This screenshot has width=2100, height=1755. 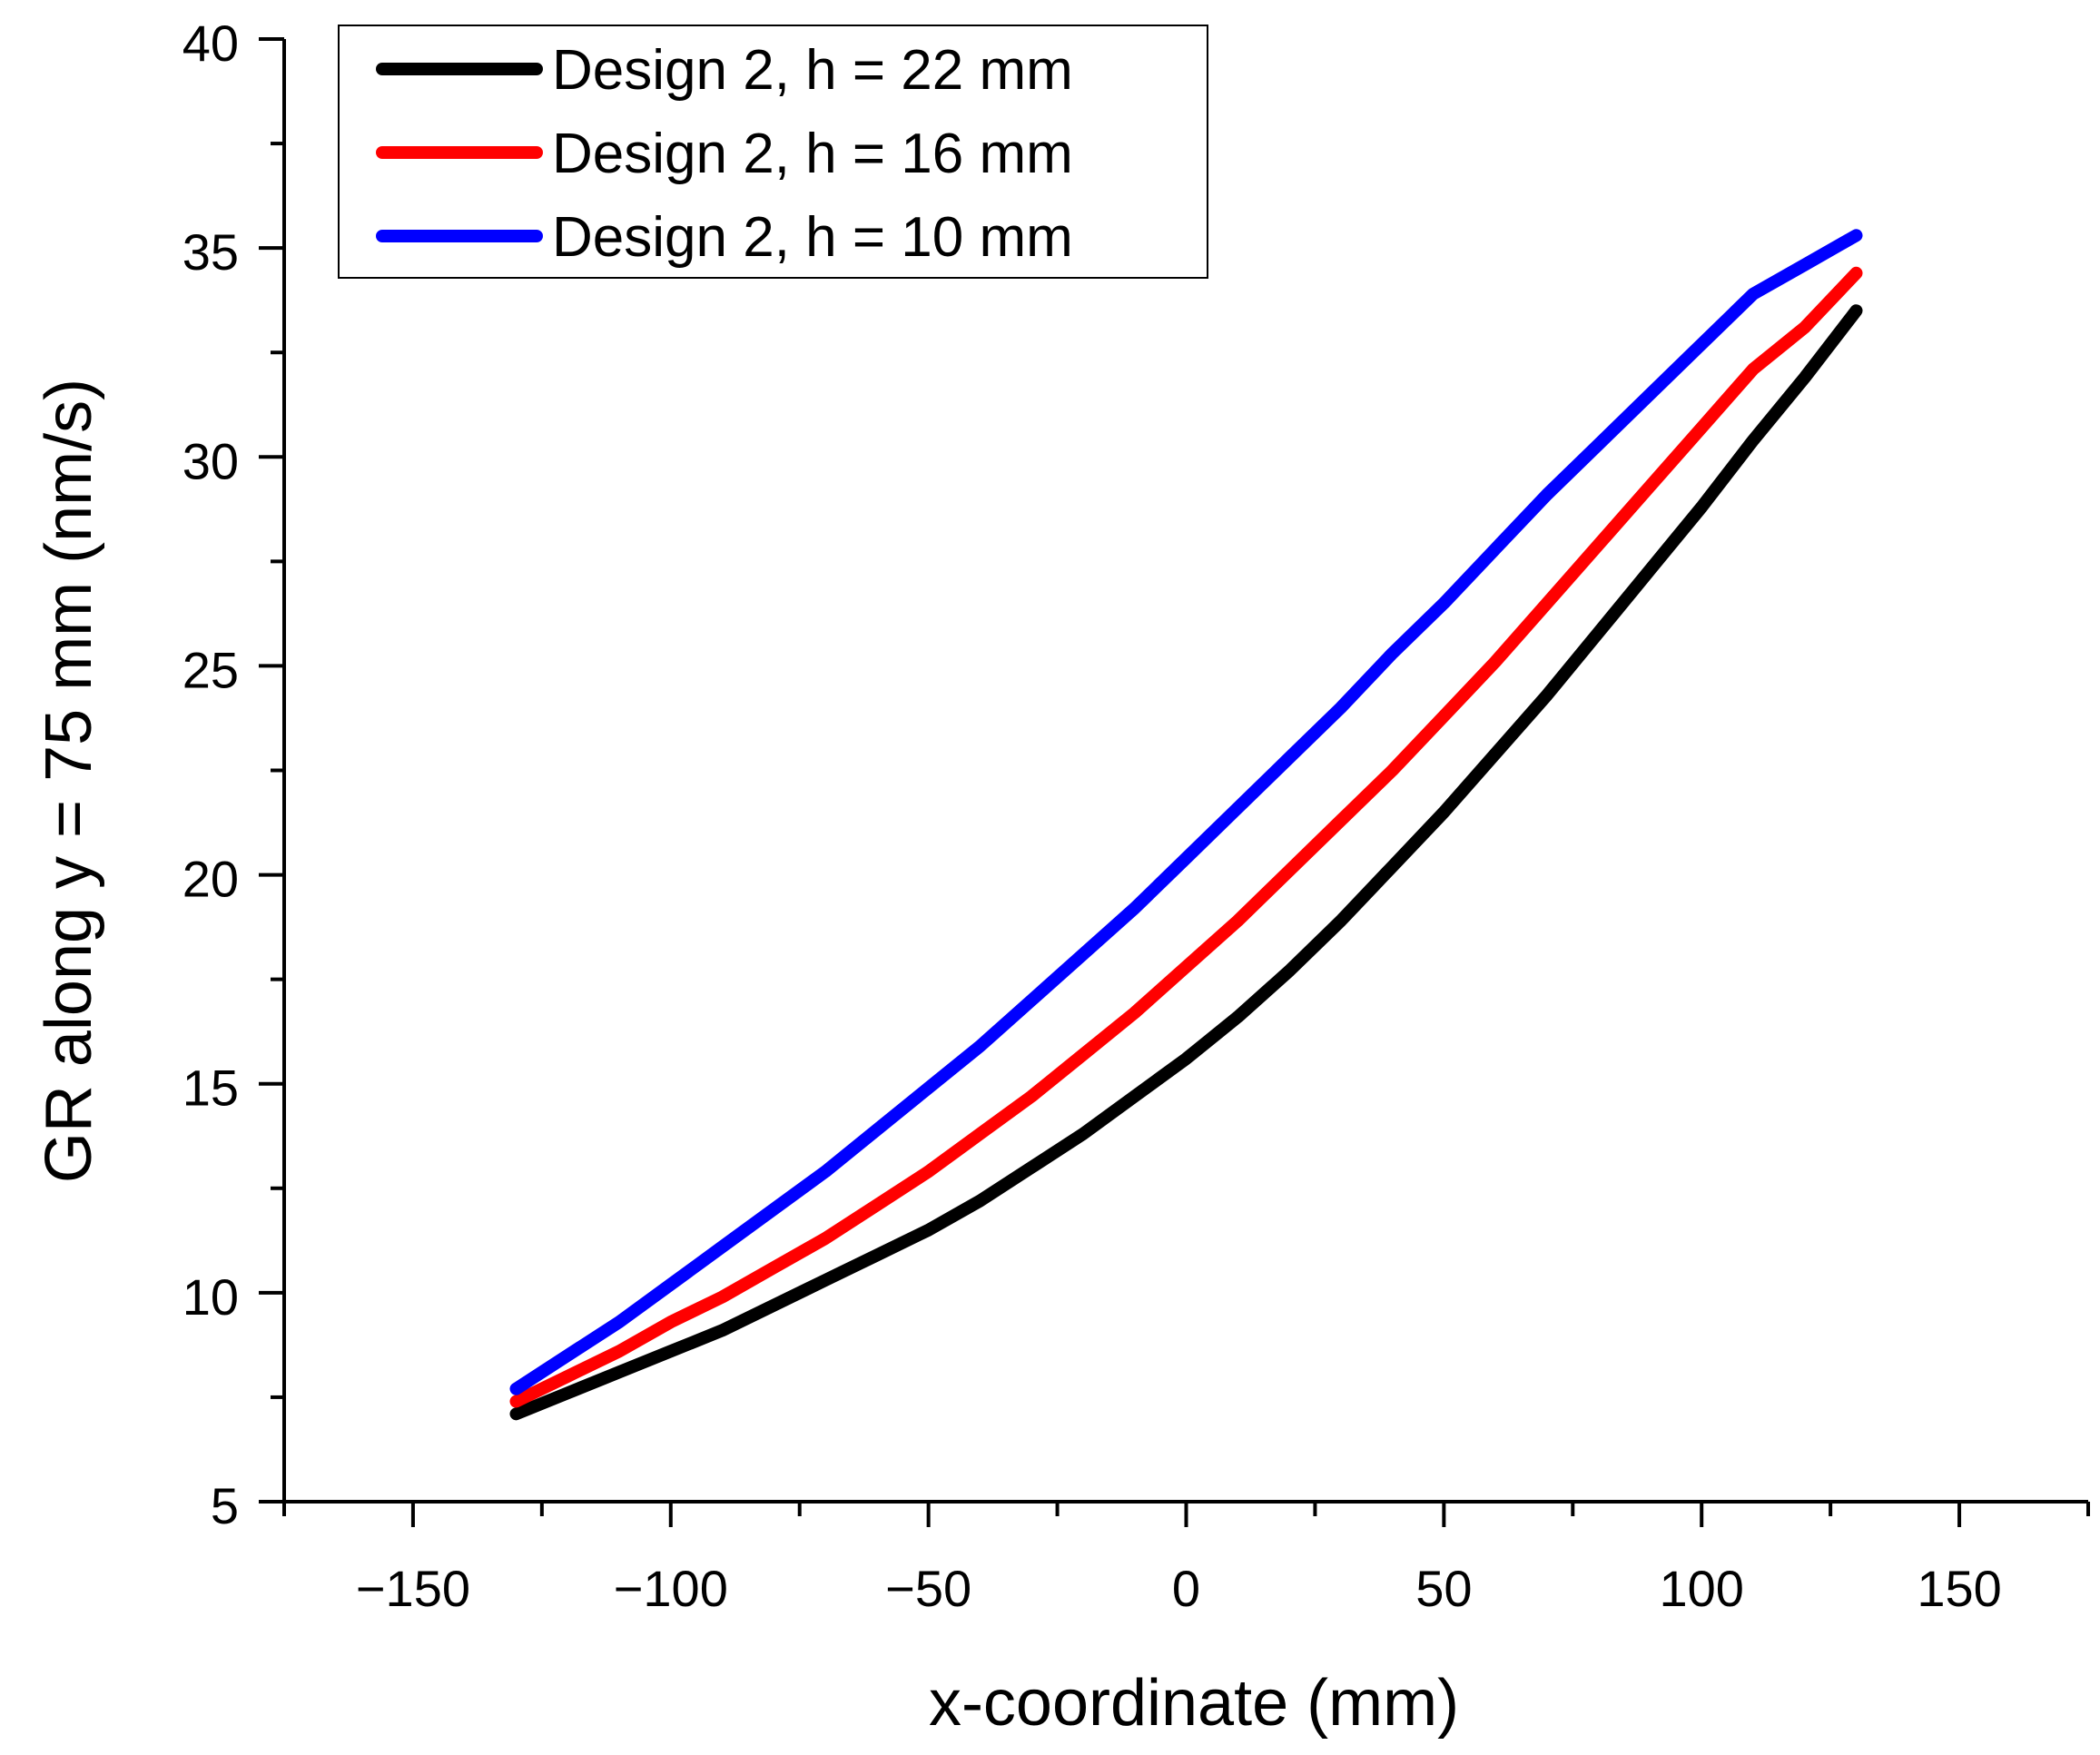 I want to click on legend-entry-label: Design 2, h = 22 mm, so click(x=812, y=70).